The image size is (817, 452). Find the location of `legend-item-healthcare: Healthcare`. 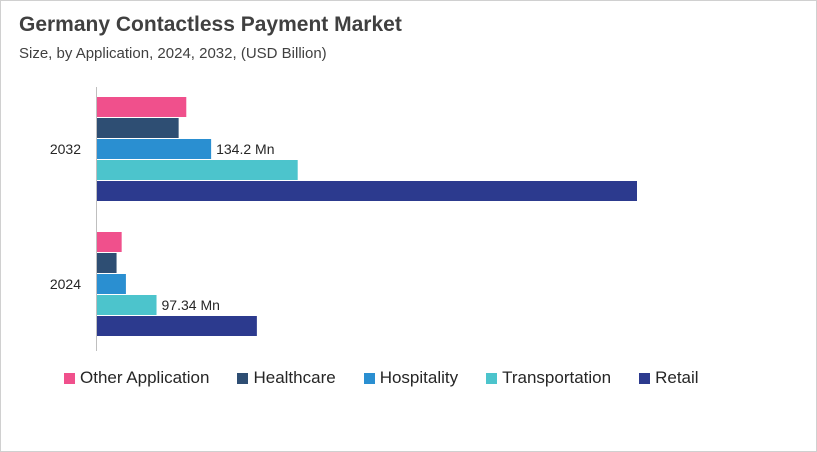

legend-item-healthcare: Healthcare is located at coordinates (286, 378).